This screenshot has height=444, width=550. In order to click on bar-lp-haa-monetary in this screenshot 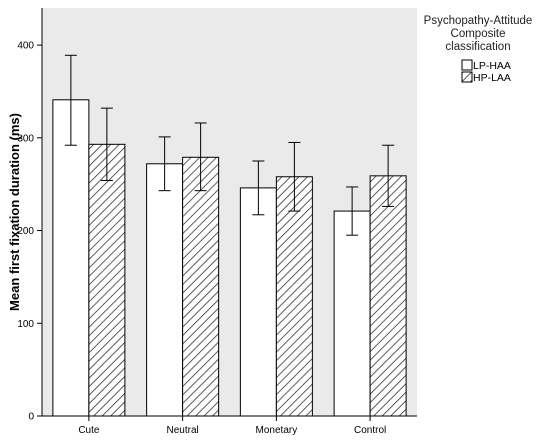, I will do `click(258, 302)`.